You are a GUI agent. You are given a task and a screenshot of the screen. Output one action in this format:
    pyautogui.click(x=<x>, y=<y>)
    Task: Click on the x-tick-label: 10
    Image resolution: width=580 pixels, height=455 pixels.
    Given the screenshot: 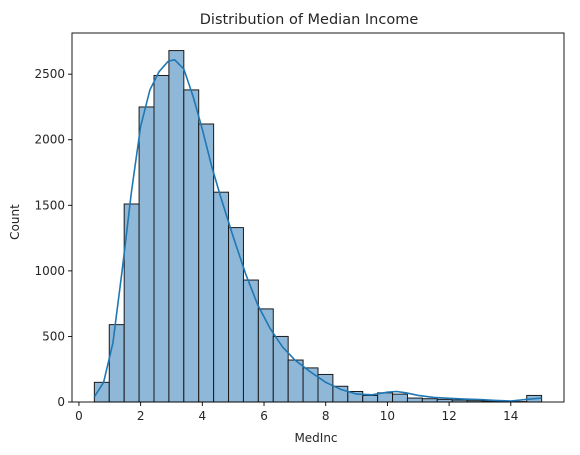 What is the action you would take?
    pyautogui.click(x=387, y=416)
    